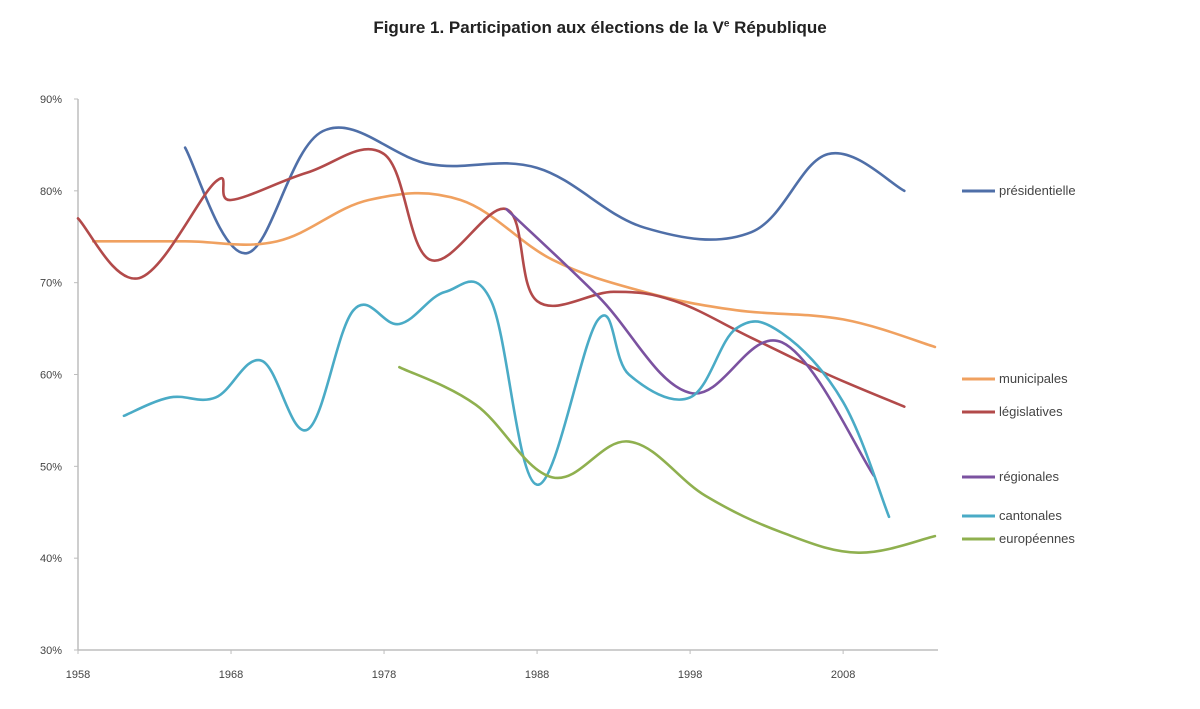 The width and height of the screenshot is (1200, 709). Describe the element at coordinates (231, 675) in the screenshot. I see `x-tick-label: 1968` at that location.